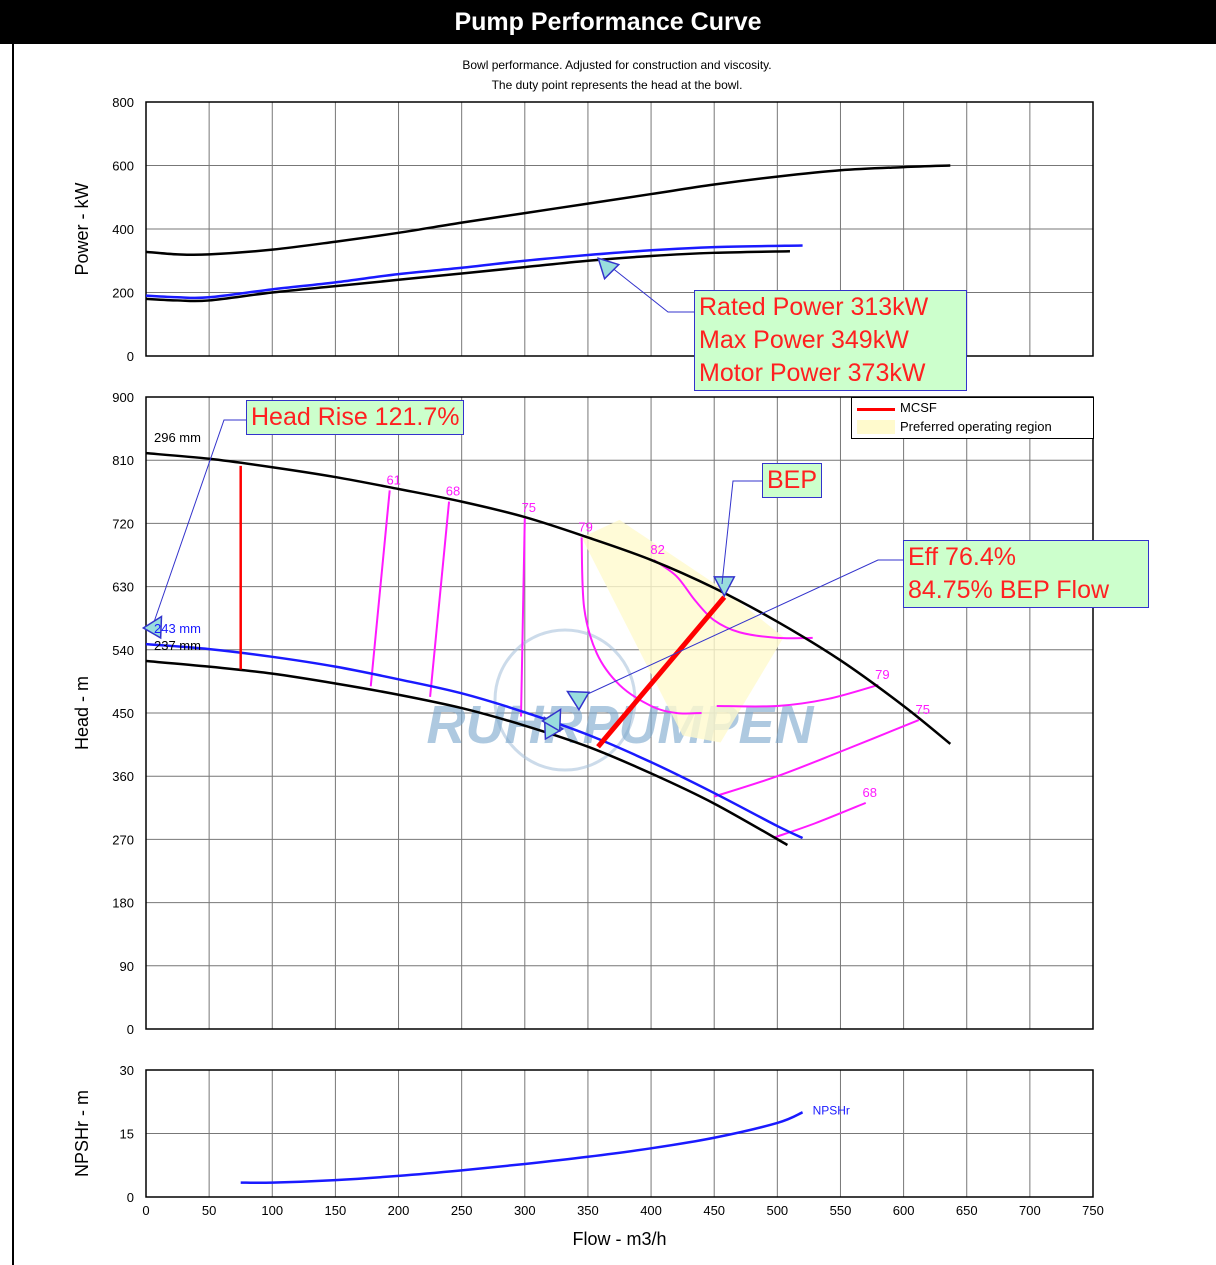  I want to click on head-ytick-label: 450, so click(123, 713).